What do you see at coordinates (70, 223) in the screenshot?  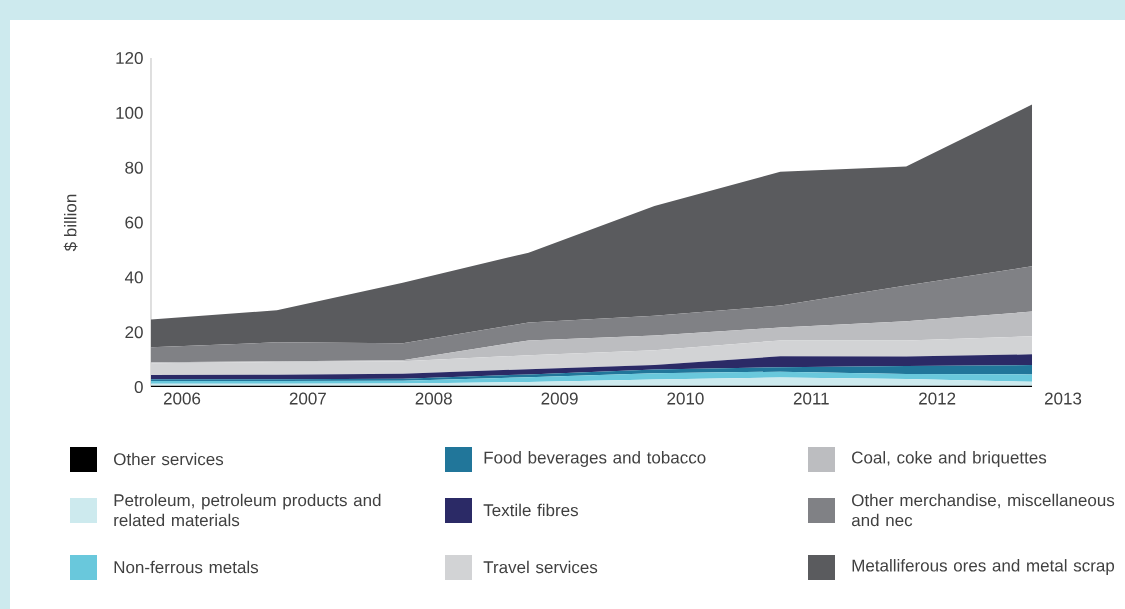 I see `y-axis-title: $ billion` at bounding box center [70, 223].